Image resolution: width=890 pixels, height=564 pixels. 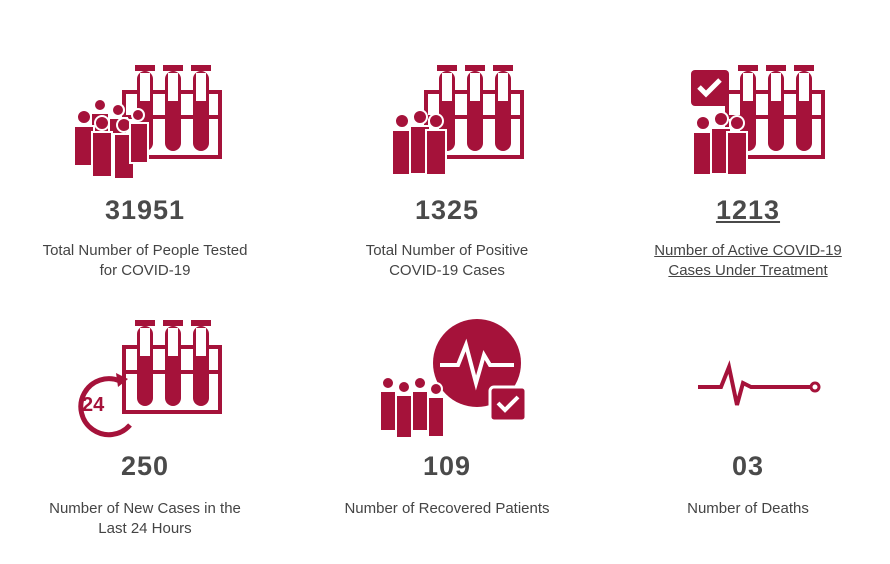 What do you see at coordinates (447, 261) in the screenshot?
I see `positive-cases-label: Total Number of Positive COVID-19 Cases` at bounding box center [447, 261].